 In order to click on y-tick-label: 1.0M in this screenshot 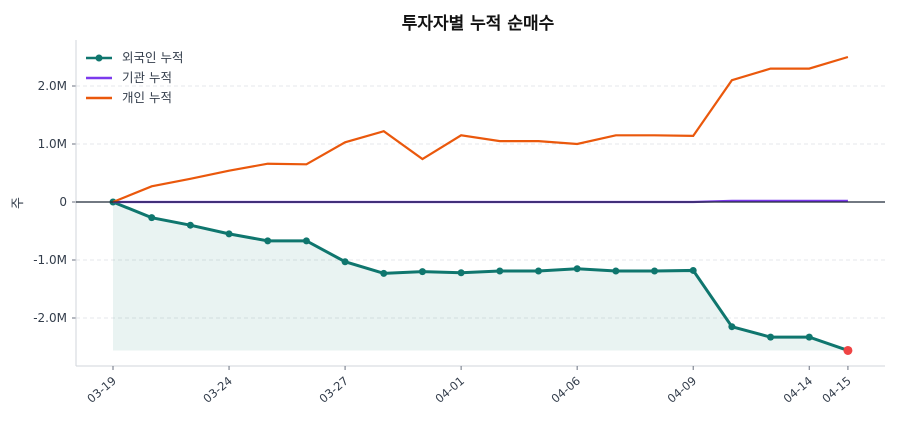, I will do `click(52, 144)`.